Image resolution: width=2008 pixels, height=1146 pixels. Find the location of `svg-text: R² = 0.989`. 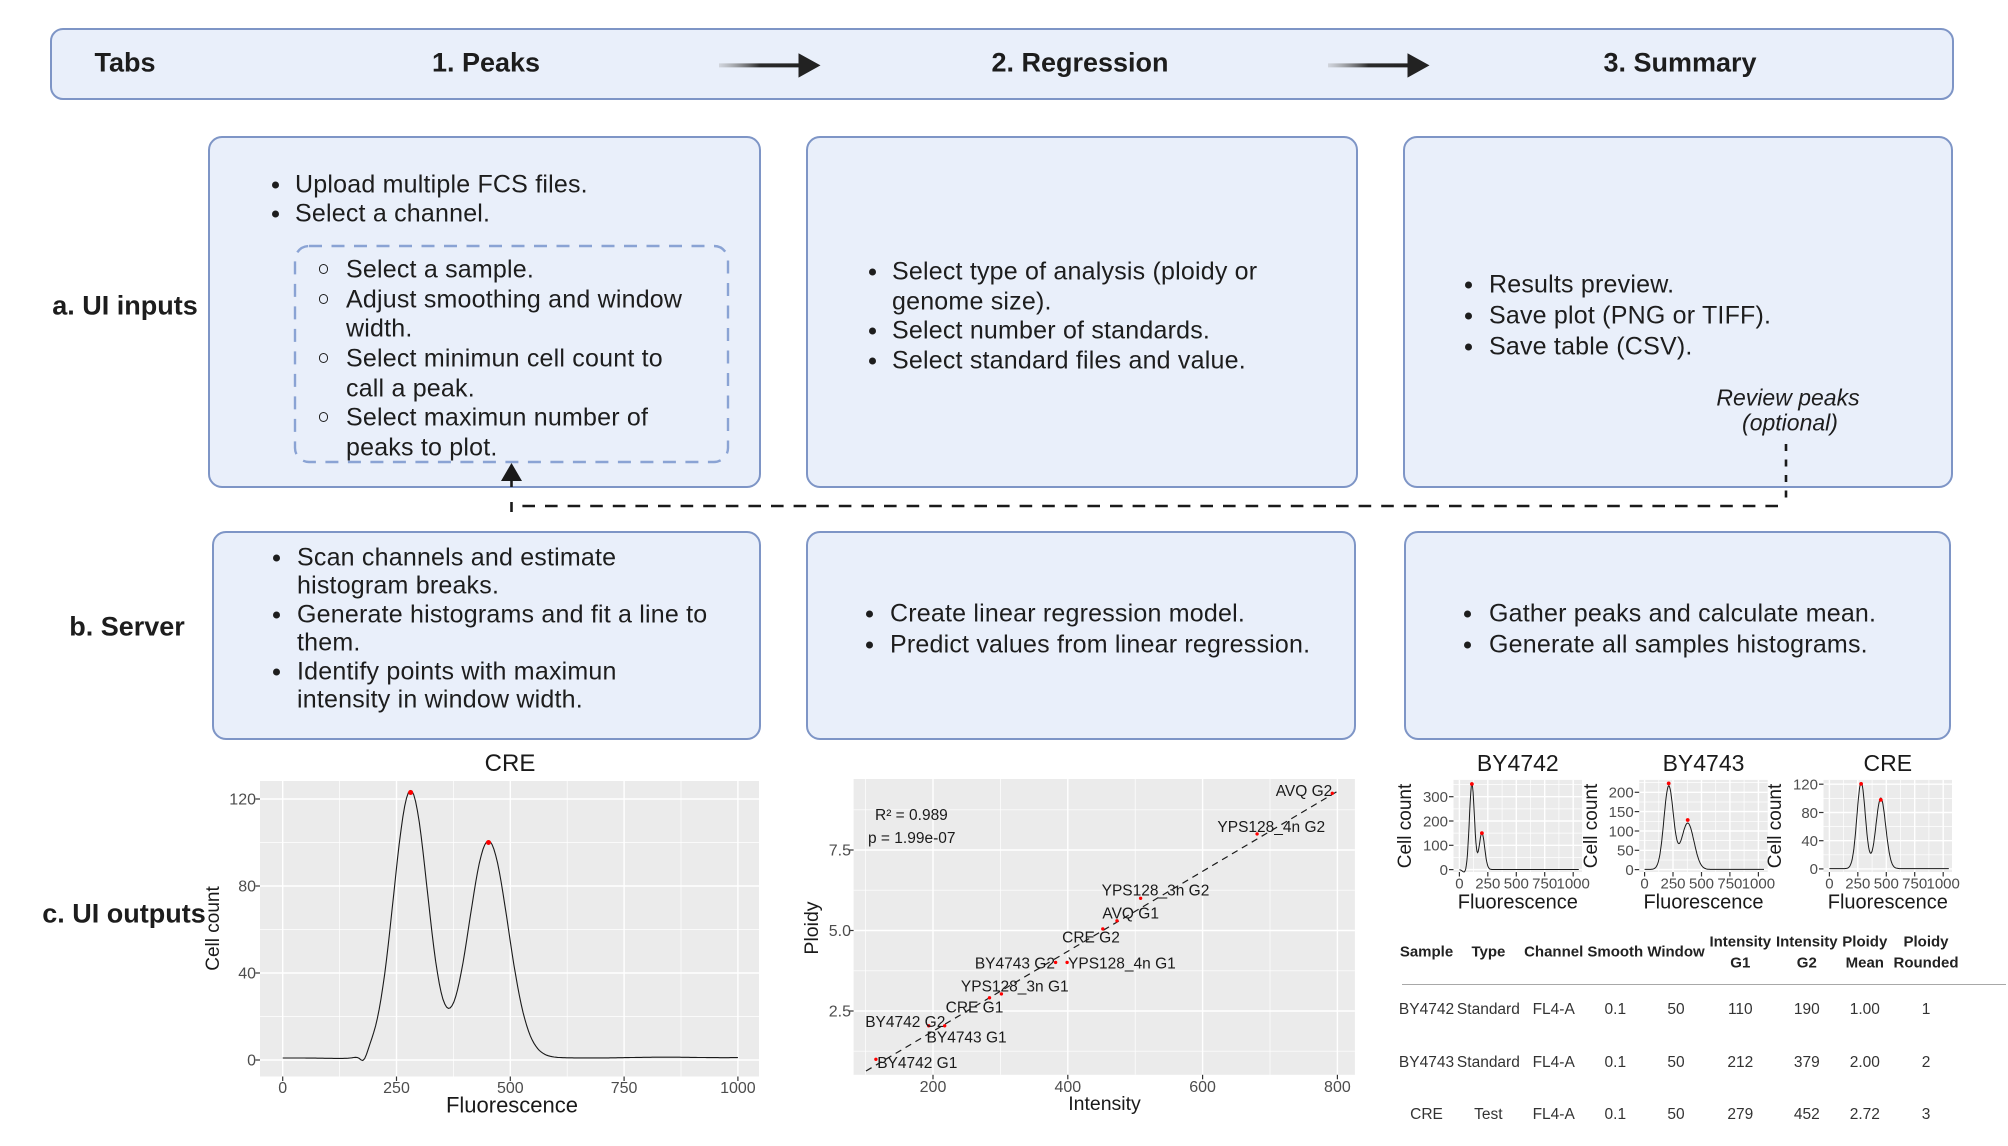

svg-text: R² = 0.989 is located at coordinates (911, 815).